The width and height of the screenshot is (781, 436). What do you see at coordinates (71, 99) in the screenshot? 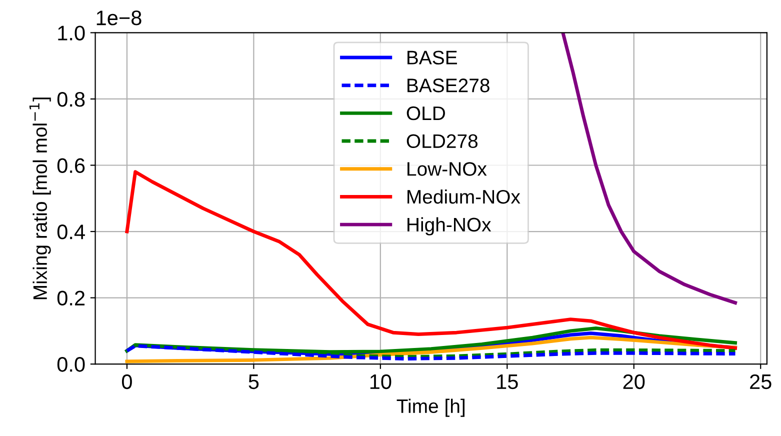
I see `y-tick-label: 0.8` at bounding box center [71, 99].